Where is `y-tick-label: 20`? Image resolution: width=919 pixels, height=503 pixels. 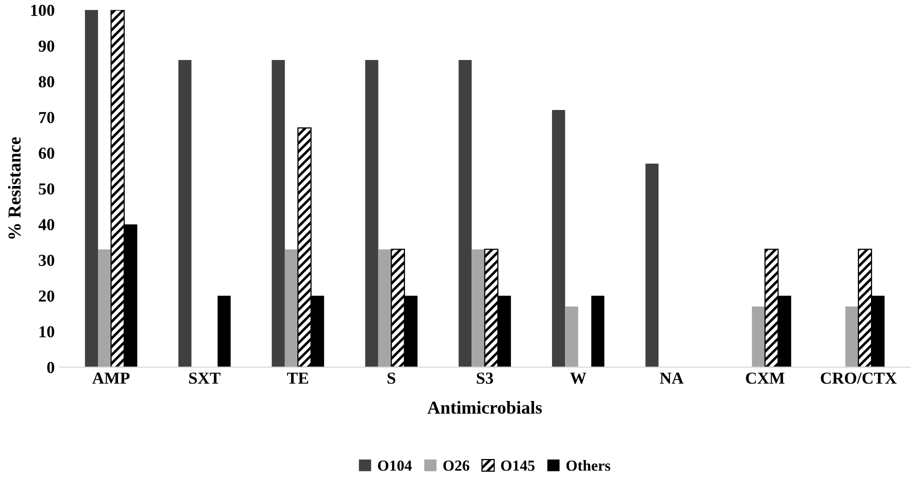 y-tick-label: 20 is located at coordinates (46, 296).